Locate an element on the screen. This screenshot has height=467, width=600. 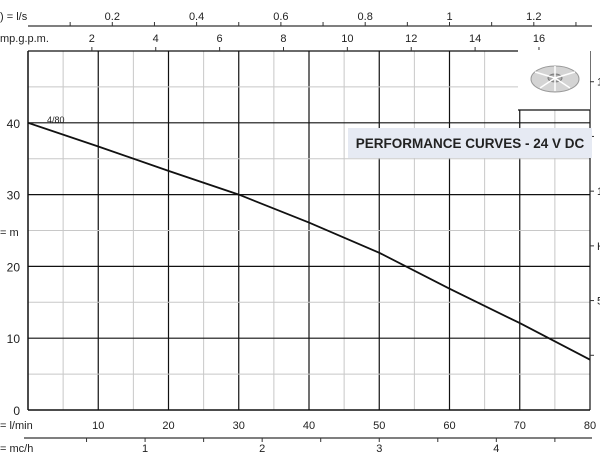
gpm-tick-label: 4 is located at coordinates (156, 39).